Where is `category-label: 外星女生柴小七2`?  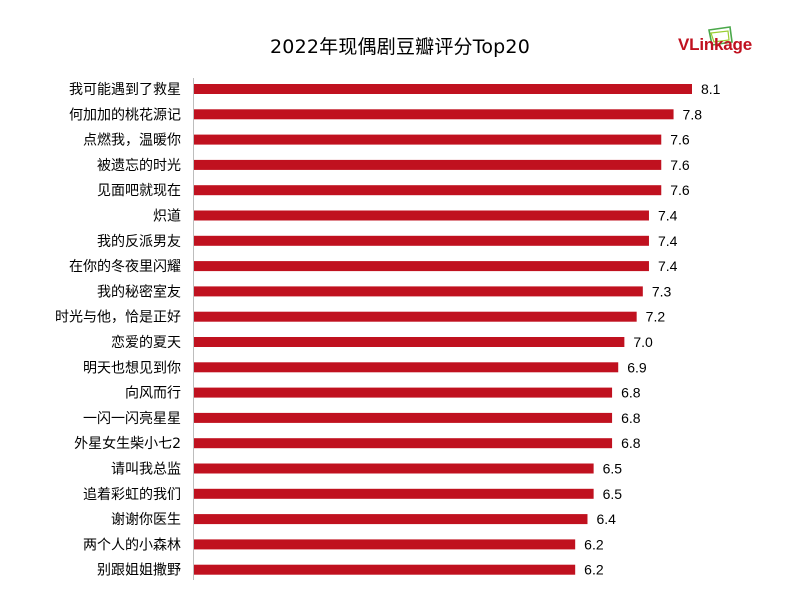 category-label: 外星女生柴小七2 is located at coordinates (127, 443).